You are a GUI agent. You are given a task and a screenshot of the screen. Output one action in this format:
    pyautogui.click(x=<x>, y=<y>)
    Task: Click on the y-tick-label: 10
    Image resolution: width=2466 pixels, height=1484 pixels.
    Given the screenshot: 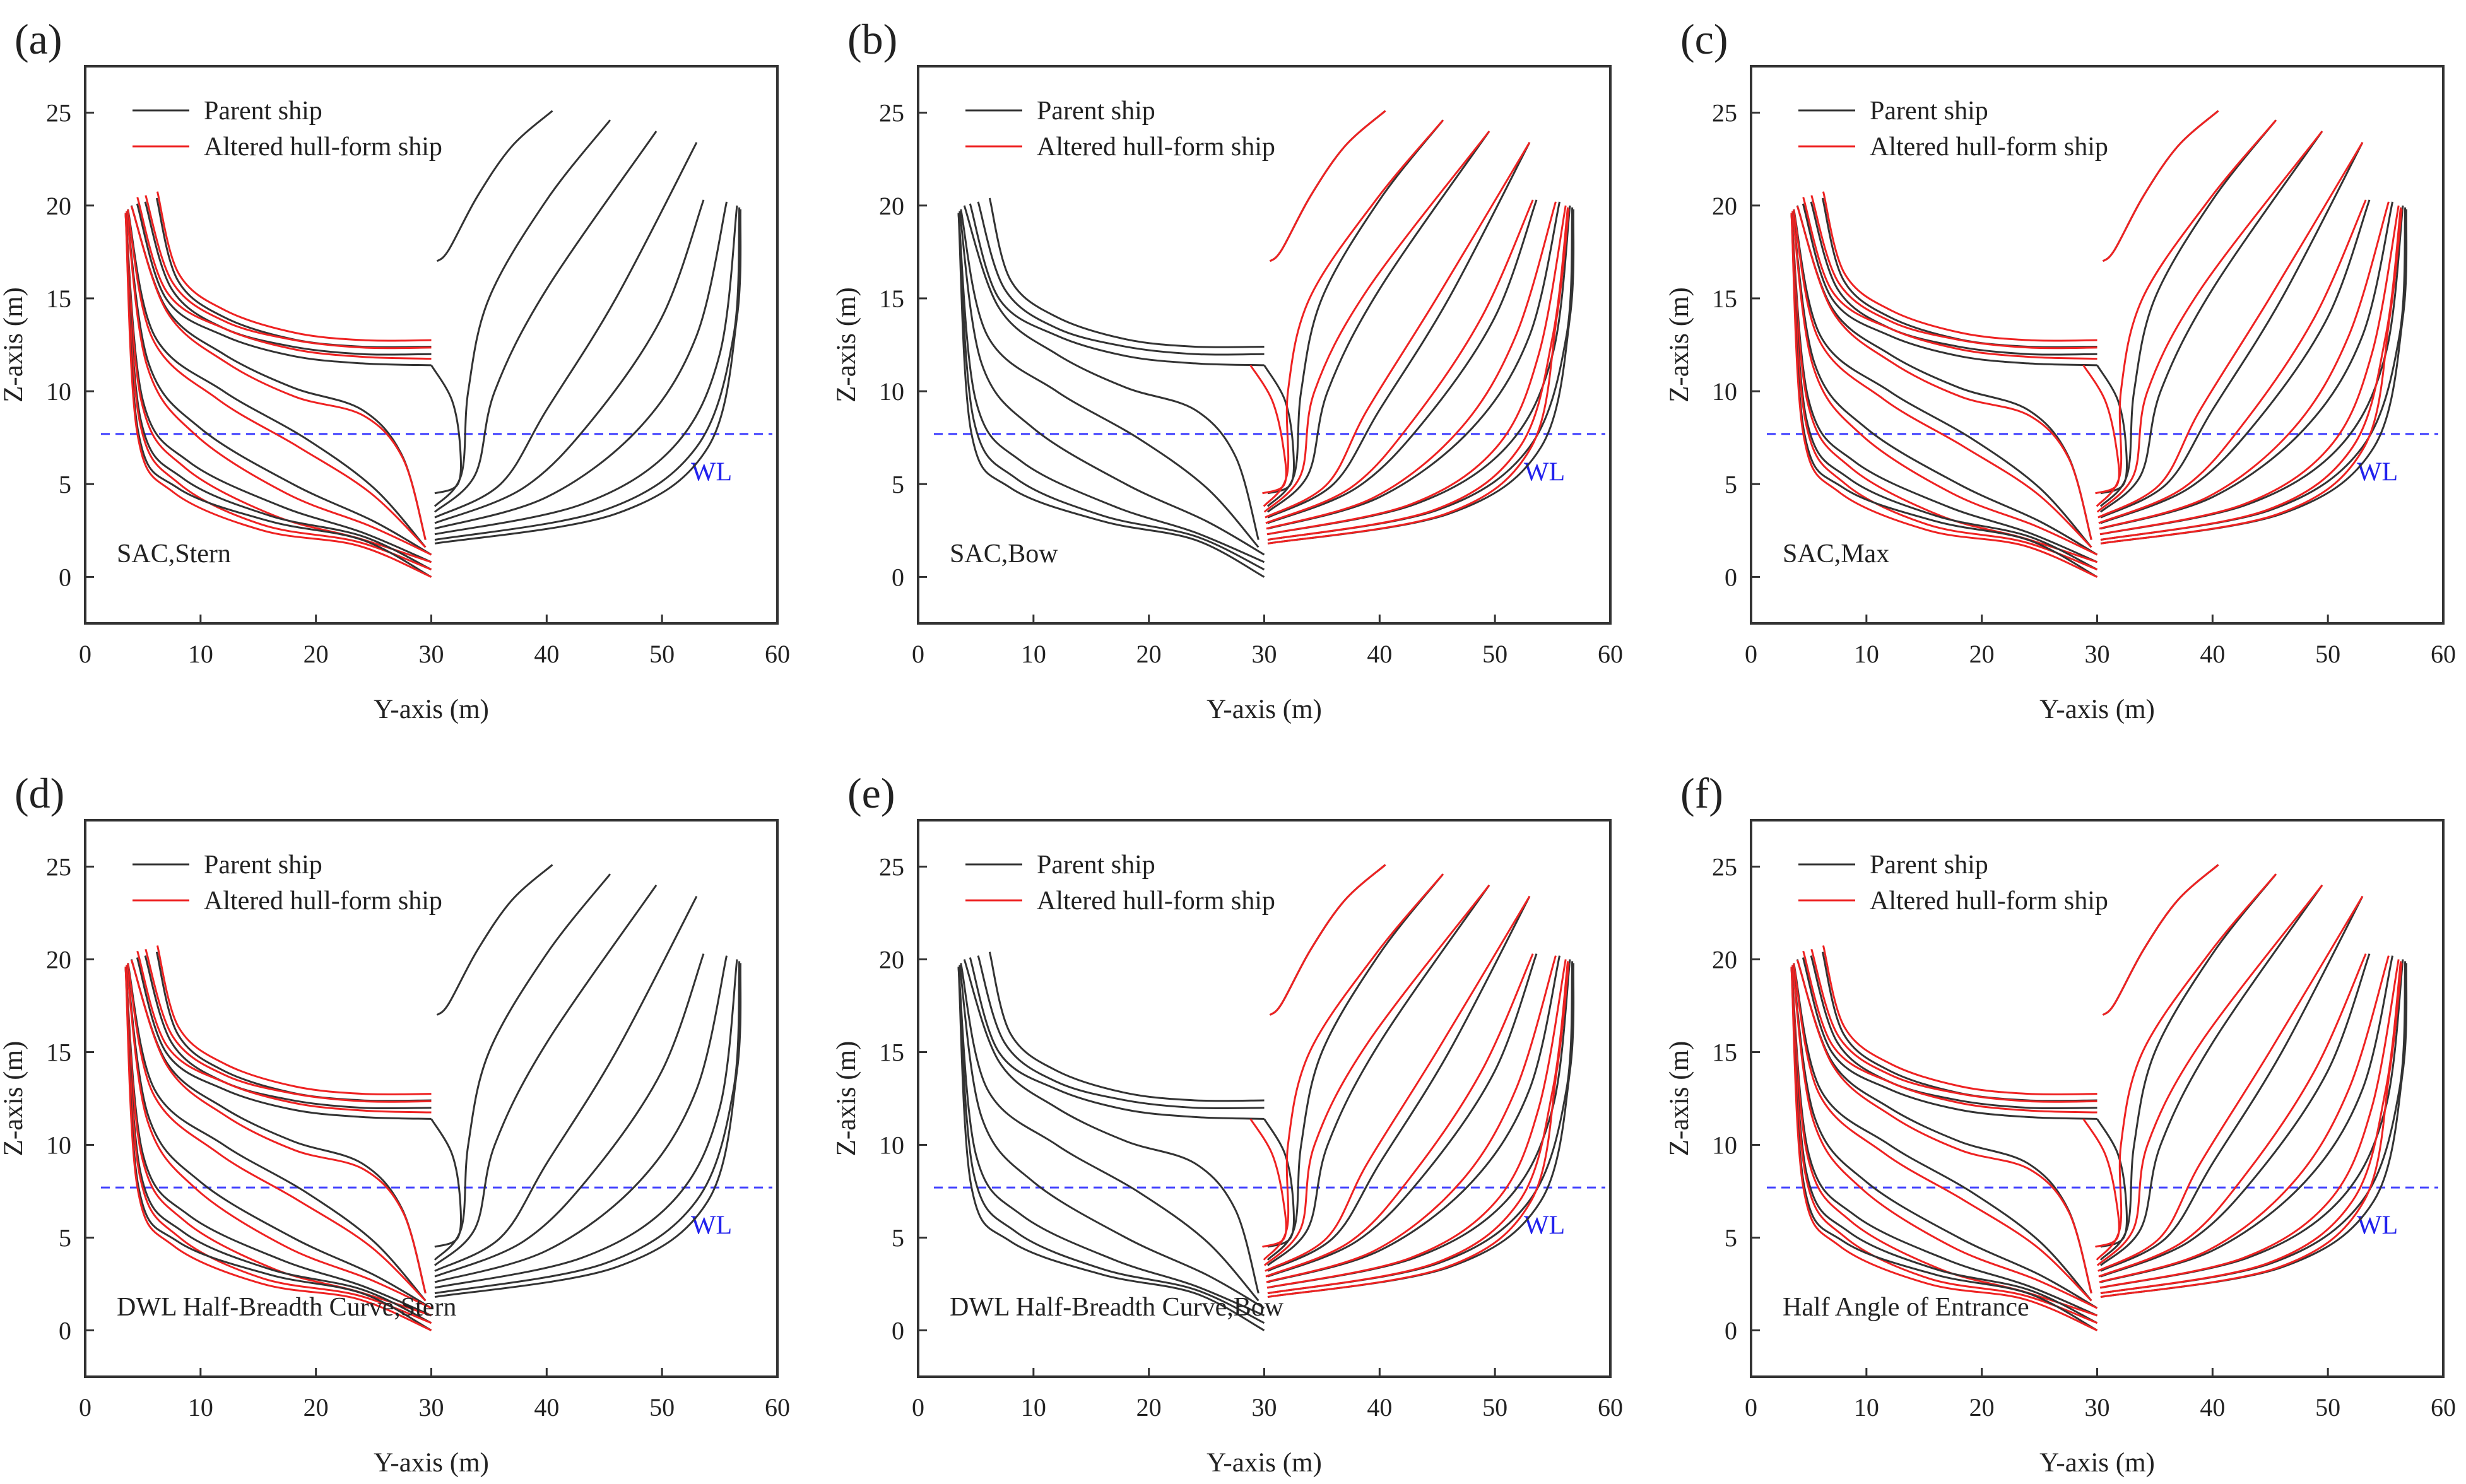 What is the action you would take?
    pyautogui.click(x=891, y=391)
    